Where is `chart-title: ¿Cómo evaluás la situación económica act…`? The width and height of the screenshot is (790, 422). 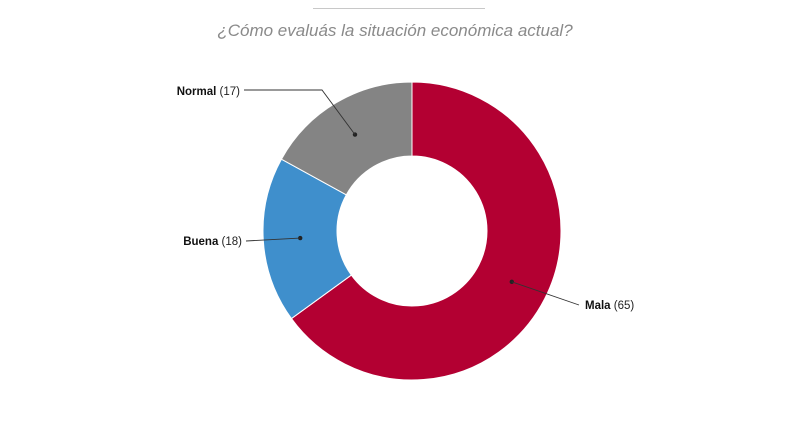
chart-title: ¿Cómo evaluás la situación económica act… is located at coordinates (395, 30).